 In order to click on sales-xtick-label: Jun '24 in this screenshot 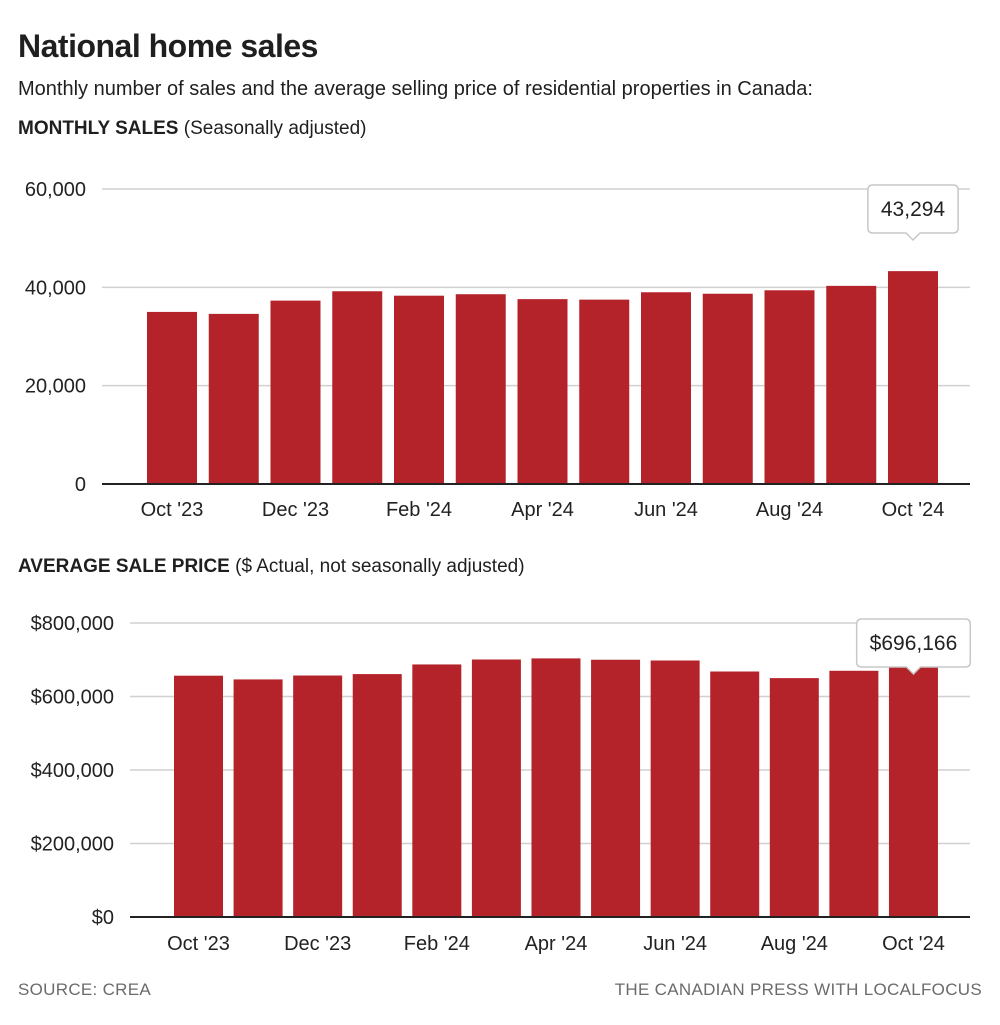, I will do `click(666, 510)`.